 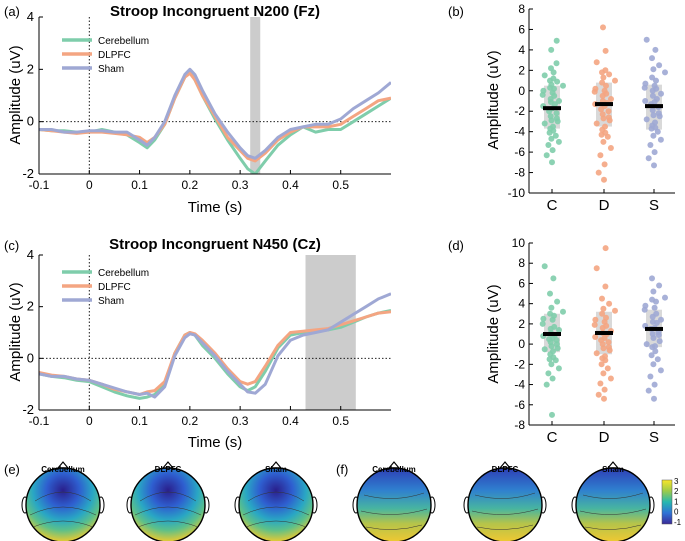 I want to click on x-tick-label: 0.2, so click(x=190, y=185).